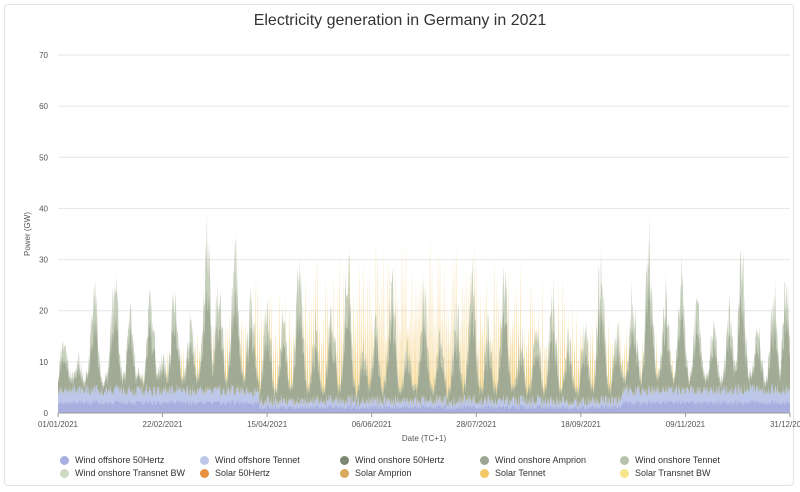 Image resolution: width=800 pixels, height=492 pixels. I want to click on legend-item: Solar Transnet BW, so click(690, 473).